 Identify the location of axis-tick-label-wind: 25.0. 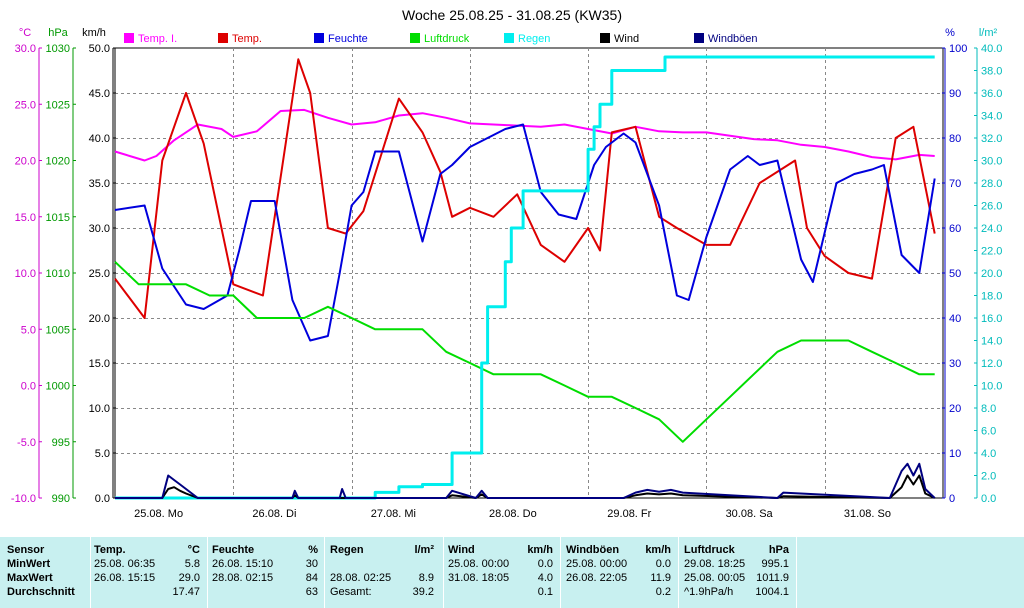
(99, 274).